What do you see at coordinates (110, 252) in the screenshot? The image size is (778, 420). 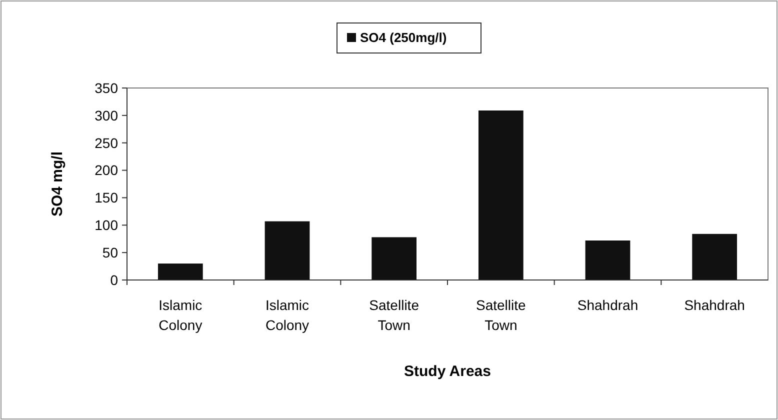 I see `y-tick-label: 50` at bounding box center [110, 252].